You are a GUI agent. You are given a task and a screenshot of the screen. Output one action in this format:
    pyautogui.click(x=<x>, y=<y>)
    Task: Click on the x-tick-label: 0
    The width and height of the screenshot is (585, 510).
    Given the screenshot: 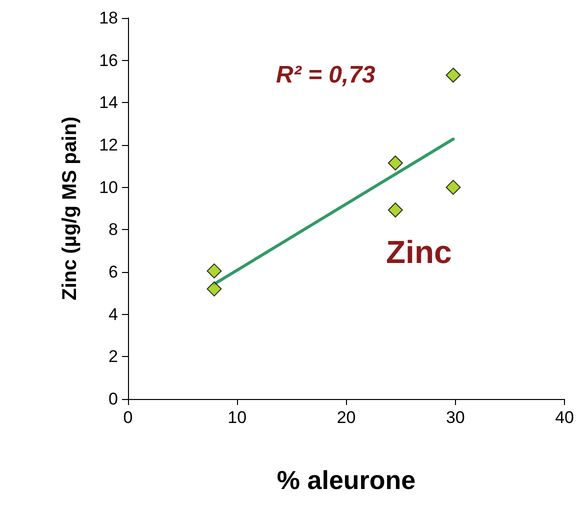 What is the action you would take?
    pyautogui.click(x=128, y=417)
    